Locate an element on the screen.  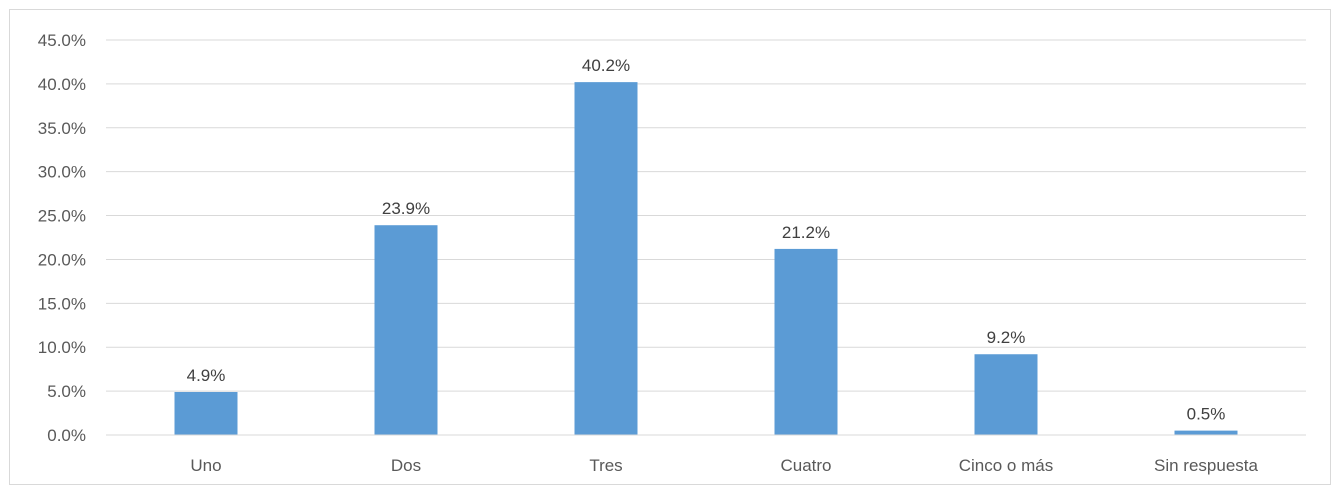
y-tick-label: 35.0% is located at coordinates (62, 128).